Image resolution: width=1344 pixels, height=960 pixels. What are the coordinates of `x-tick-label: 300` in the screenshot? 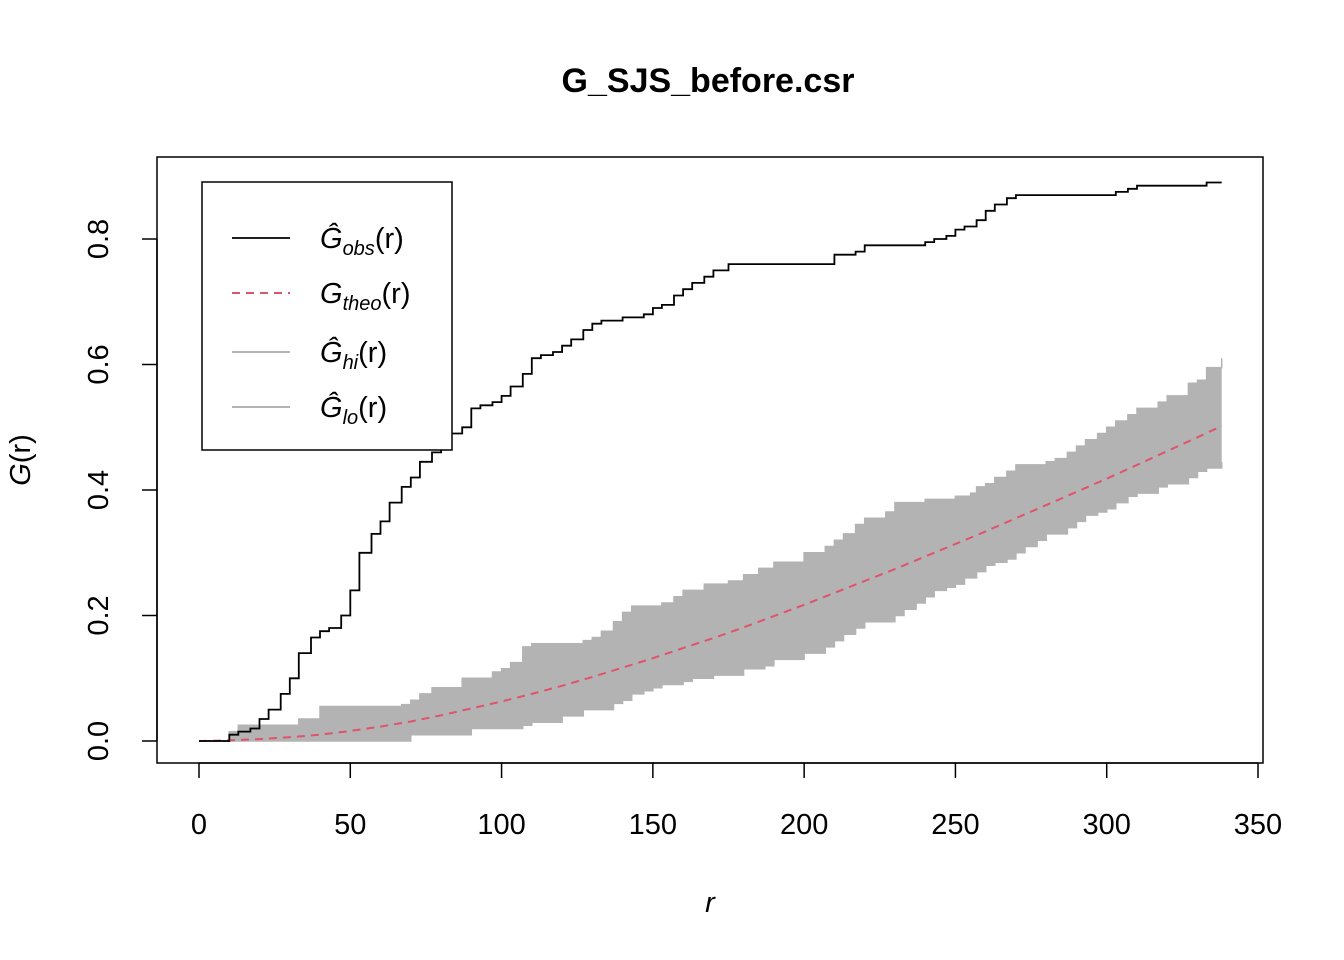 It's located at (1107, 825).